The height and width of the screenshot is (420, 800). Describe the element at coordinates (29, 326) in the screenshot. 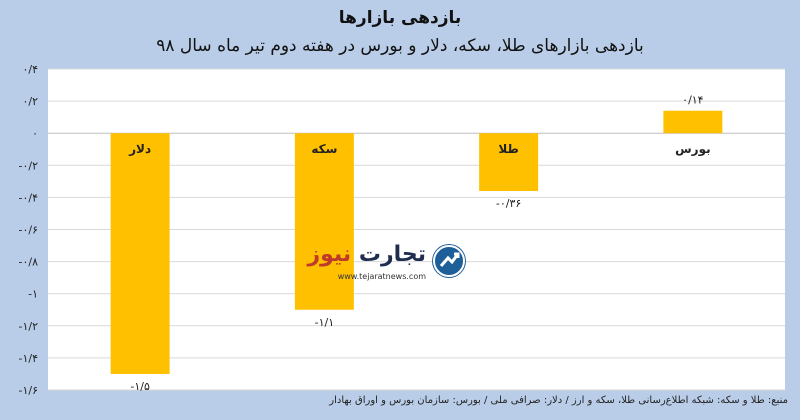

I see `y-tick-label: -۱/۲` at that location.